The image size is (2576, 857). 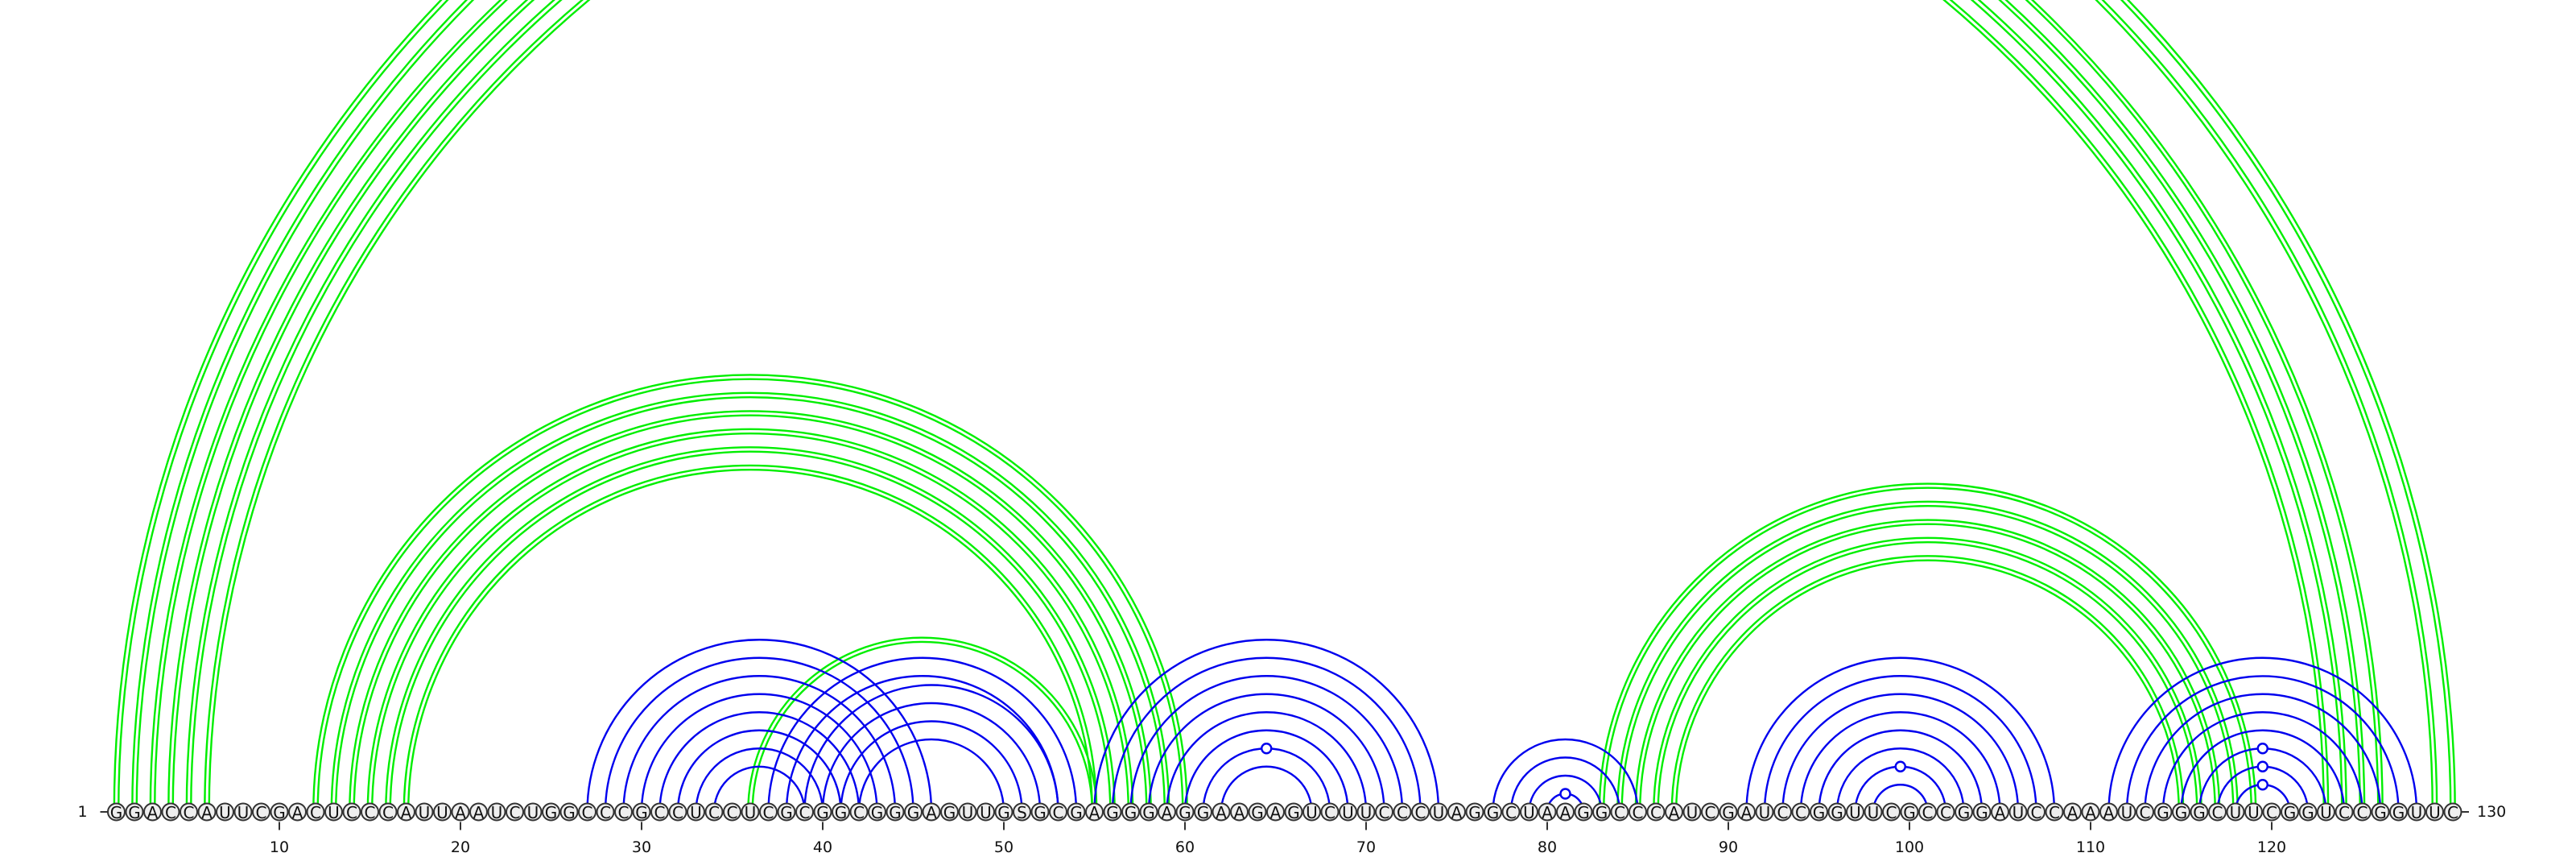 I want to click on nucleotide-letter: S, so click(x=1022, y=812).